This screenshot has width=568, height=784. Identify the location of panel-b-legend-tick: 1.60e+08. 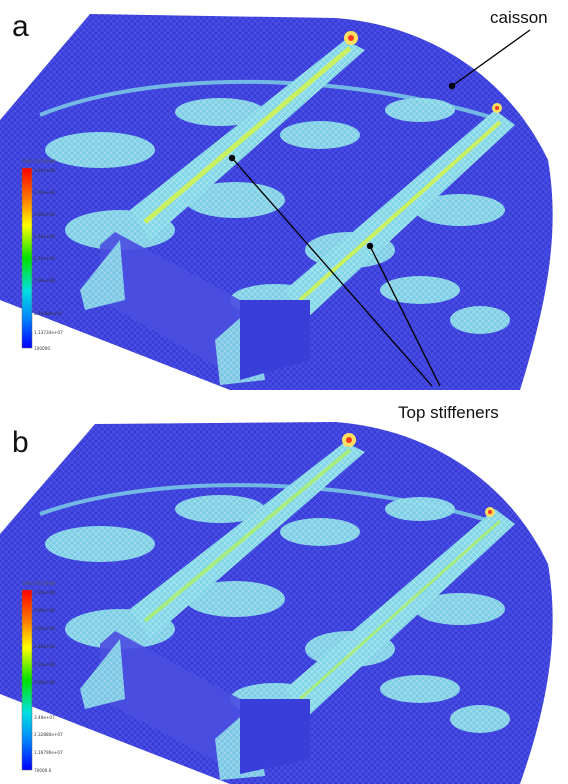
(44, 682).